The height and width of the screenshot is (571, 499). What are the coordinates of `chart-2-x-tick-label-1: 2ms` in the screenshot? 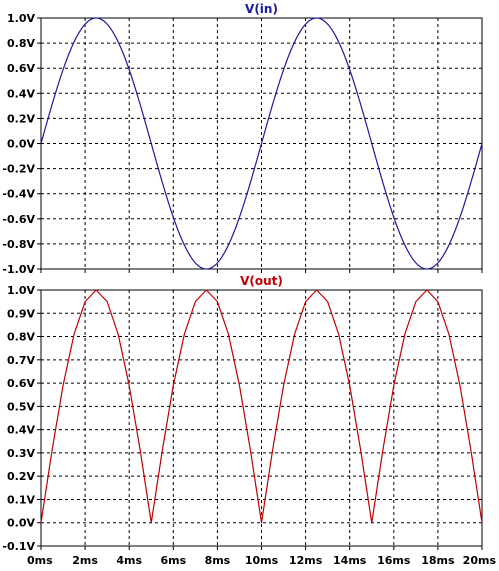 It's located at (85, 560).